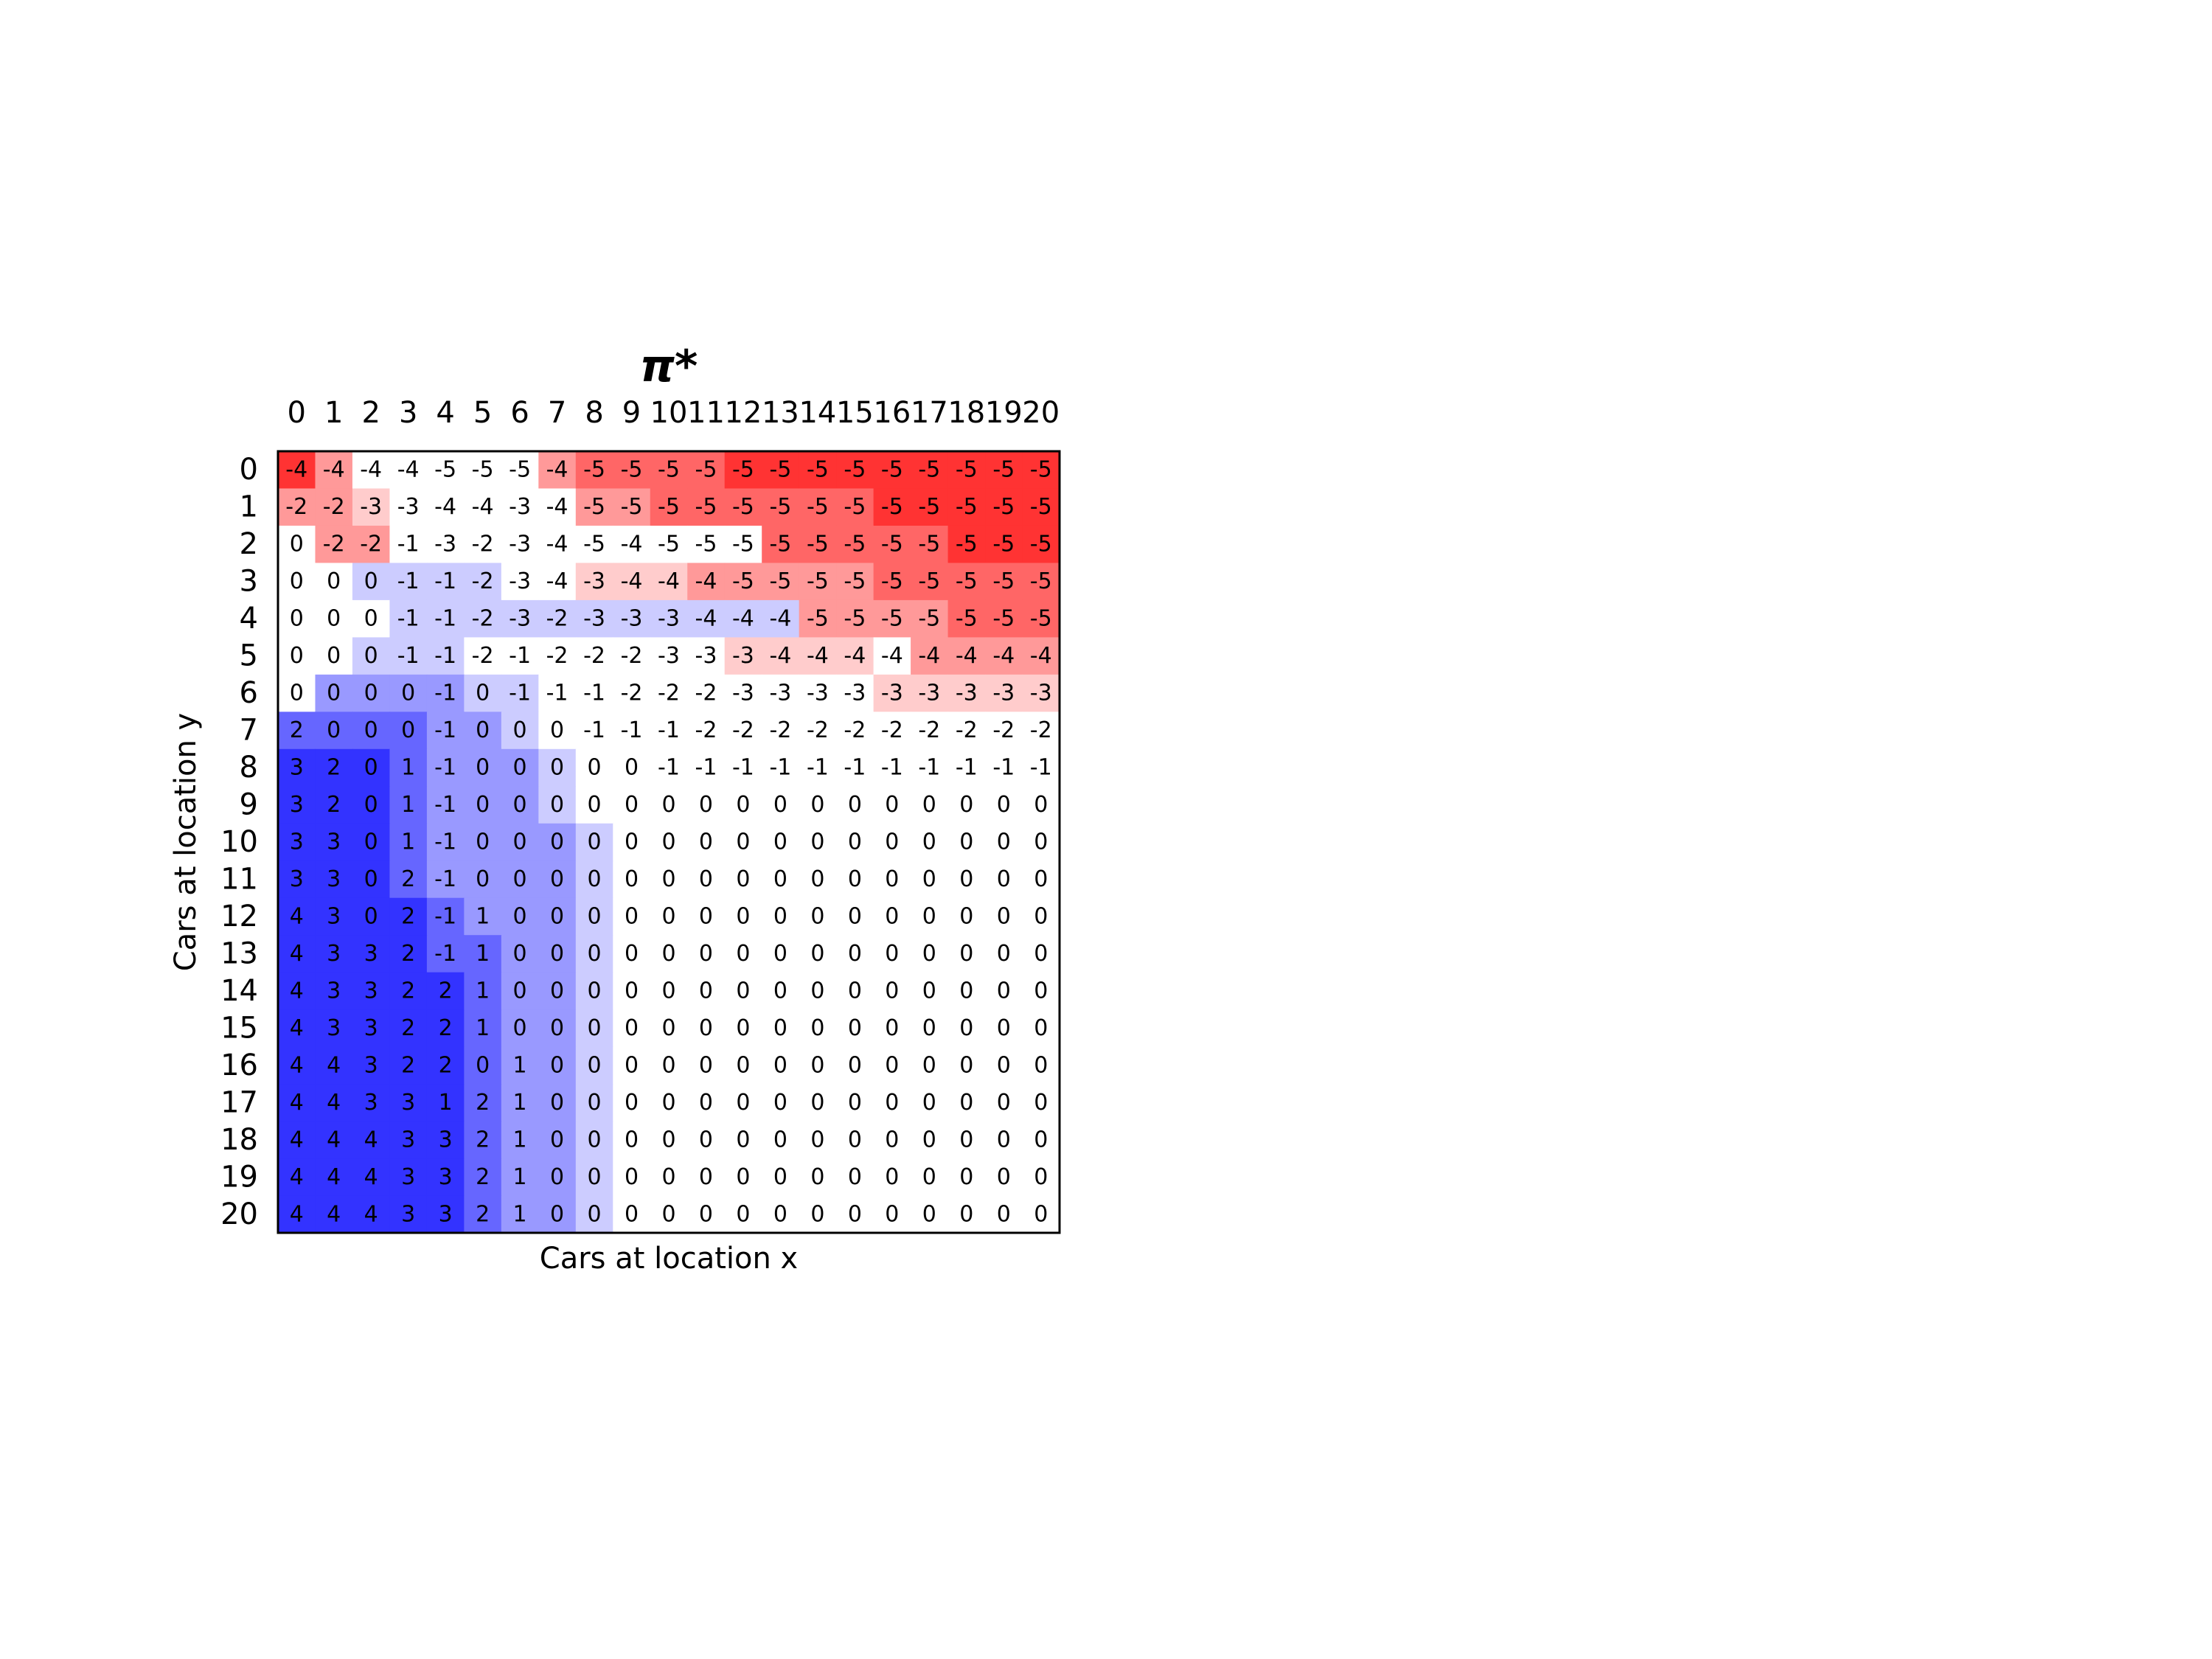  Describe the element at coordinates (929, 413) in the screenshot. I see `x-tick-label: 17` at that location.